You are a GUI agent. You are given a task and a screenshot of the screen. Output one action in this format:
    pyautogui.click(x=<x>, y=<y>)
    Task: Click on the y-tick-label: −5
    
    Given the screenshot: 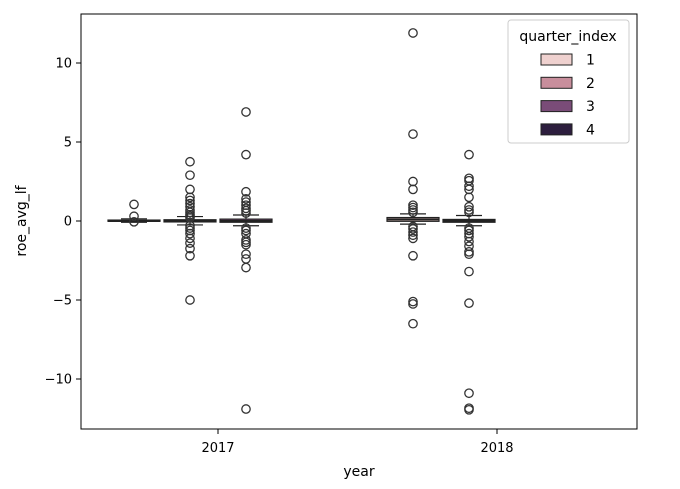 What is the action you would take?
    pyautogui.click(x=62, y=301)
    